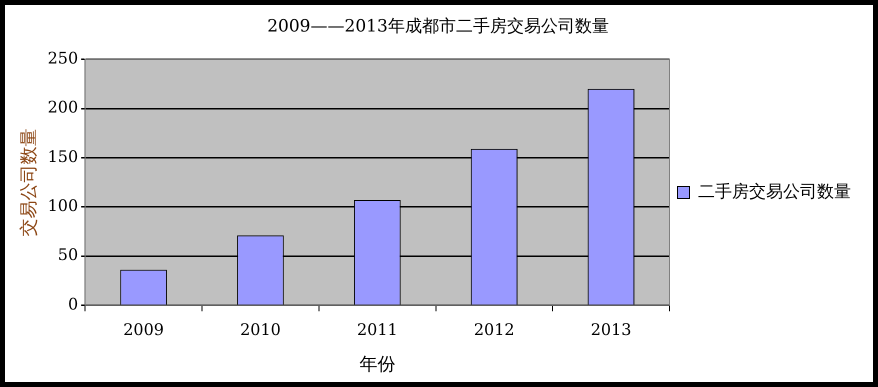  What do you see at coordinates (377, 329) in the screenshot?
I see `x-tick-label: 2011` at bounding box center [377, 329].